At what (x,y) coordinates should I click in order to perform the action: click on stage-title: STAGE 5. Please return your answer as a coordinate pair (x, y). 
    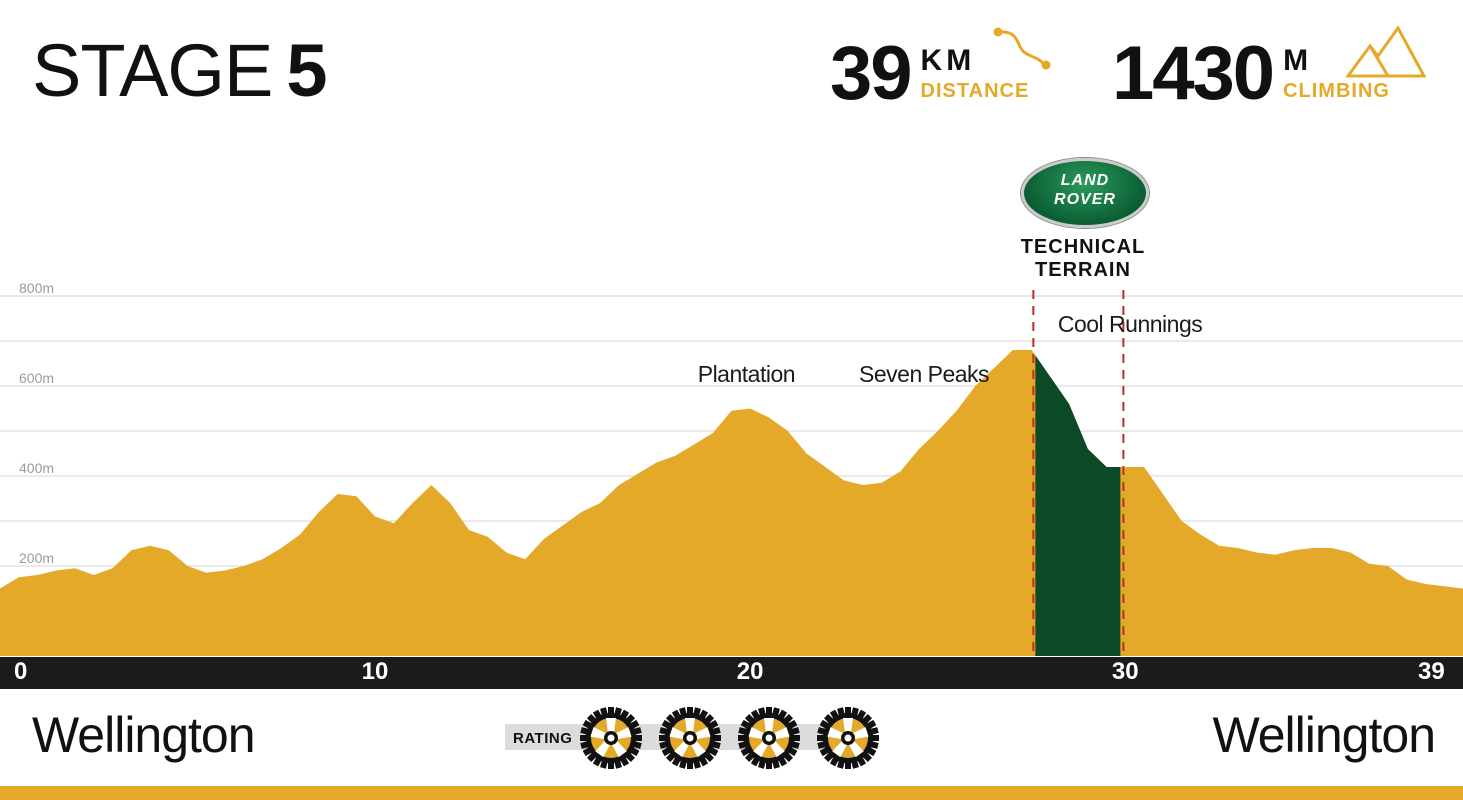
    Looking at the image, I should click on (180, 71).